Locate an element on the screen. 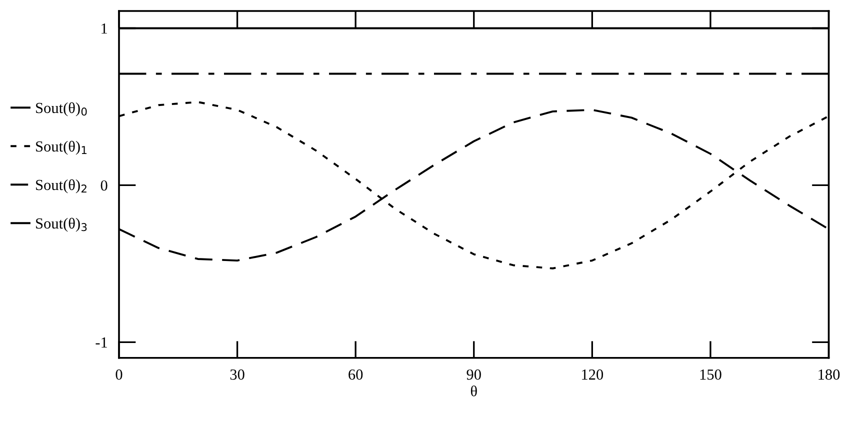 The image size is (850, 422). y-tick-label: 1 is located at coordinates (104, 28).